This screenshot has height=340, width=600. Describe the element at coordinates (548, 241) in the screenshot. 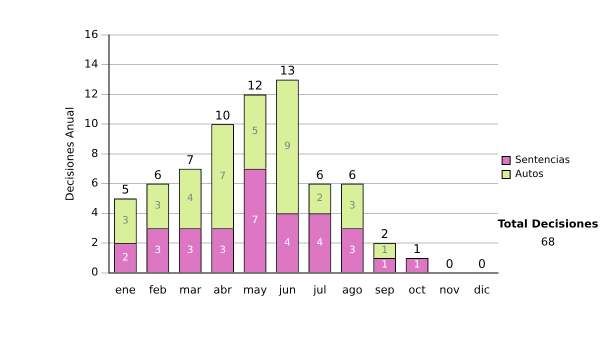

I see `text: 68` at that location.